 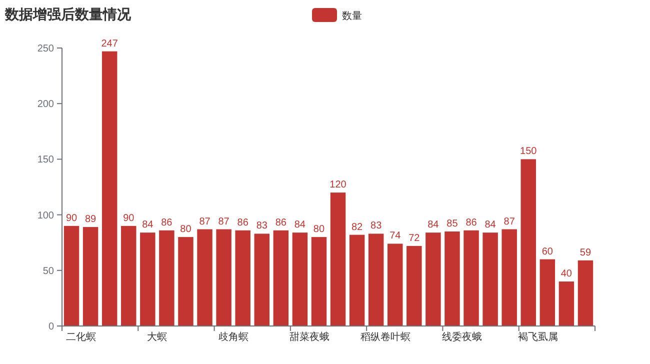 What do you see at coordinates (81, 337) in the screenshot?
I see `x-tick-label: 二化螟` at bounding box center [81, 337].